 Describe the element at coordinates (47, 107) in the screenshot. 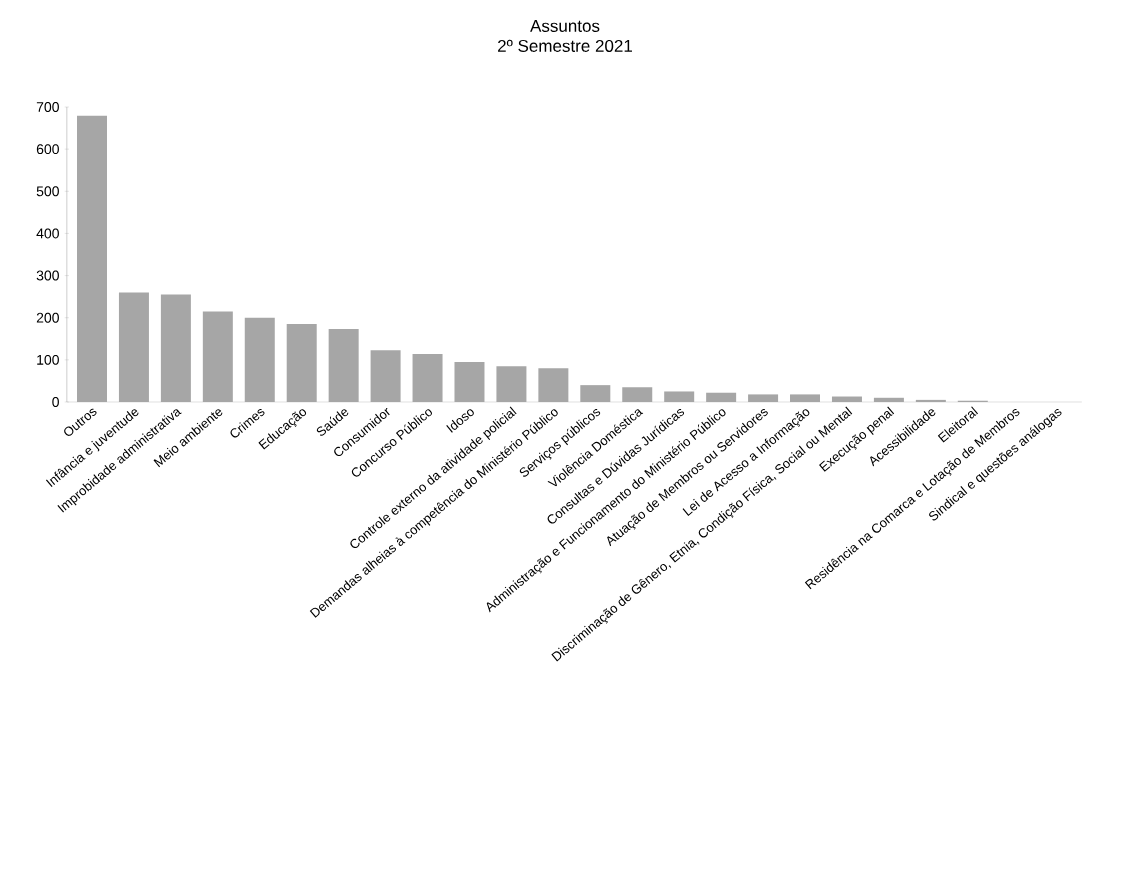

I see `y-tick-label: 700` at that location.